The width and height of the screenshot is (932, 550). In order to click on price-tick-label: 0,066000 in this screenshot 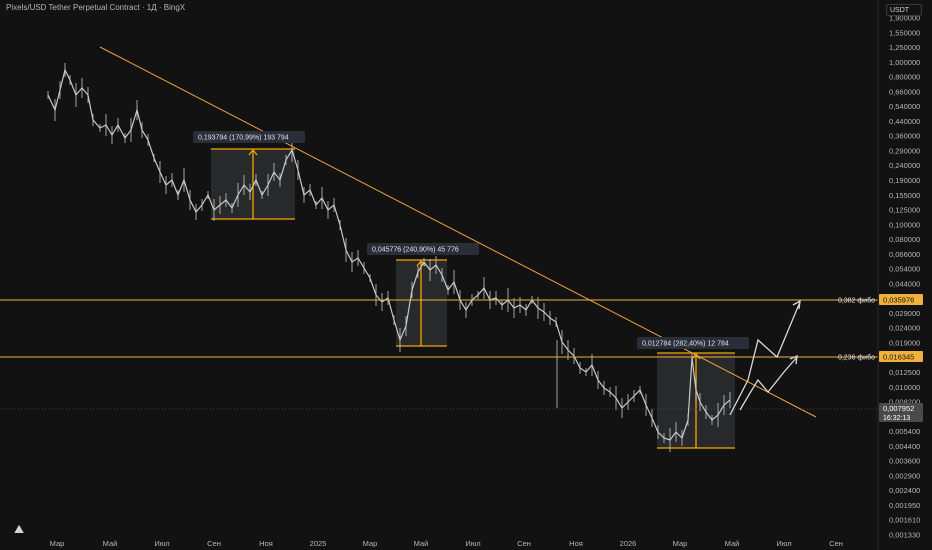, I will do `click(904, 254)`.